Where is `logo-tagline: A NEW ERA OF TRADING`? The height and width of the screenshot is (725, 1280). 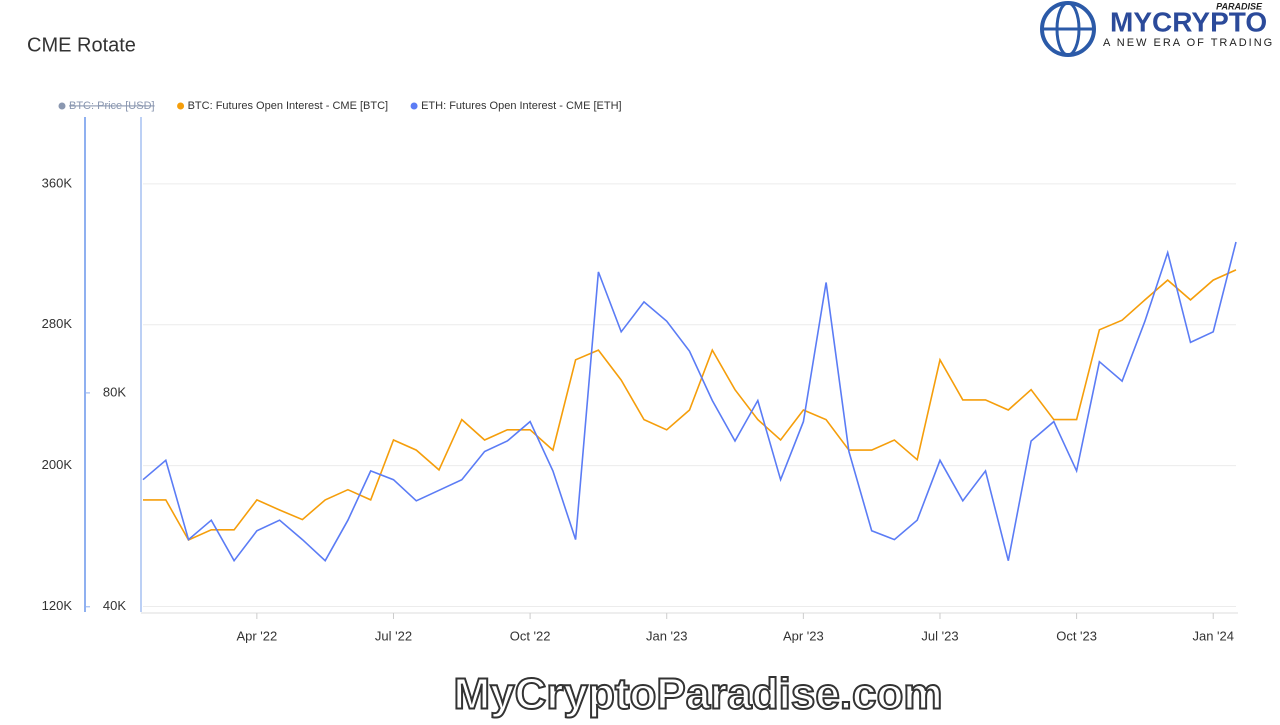 logo-tagline: A NEW ERA OF TRADING is located at coordinates (1188, 43).